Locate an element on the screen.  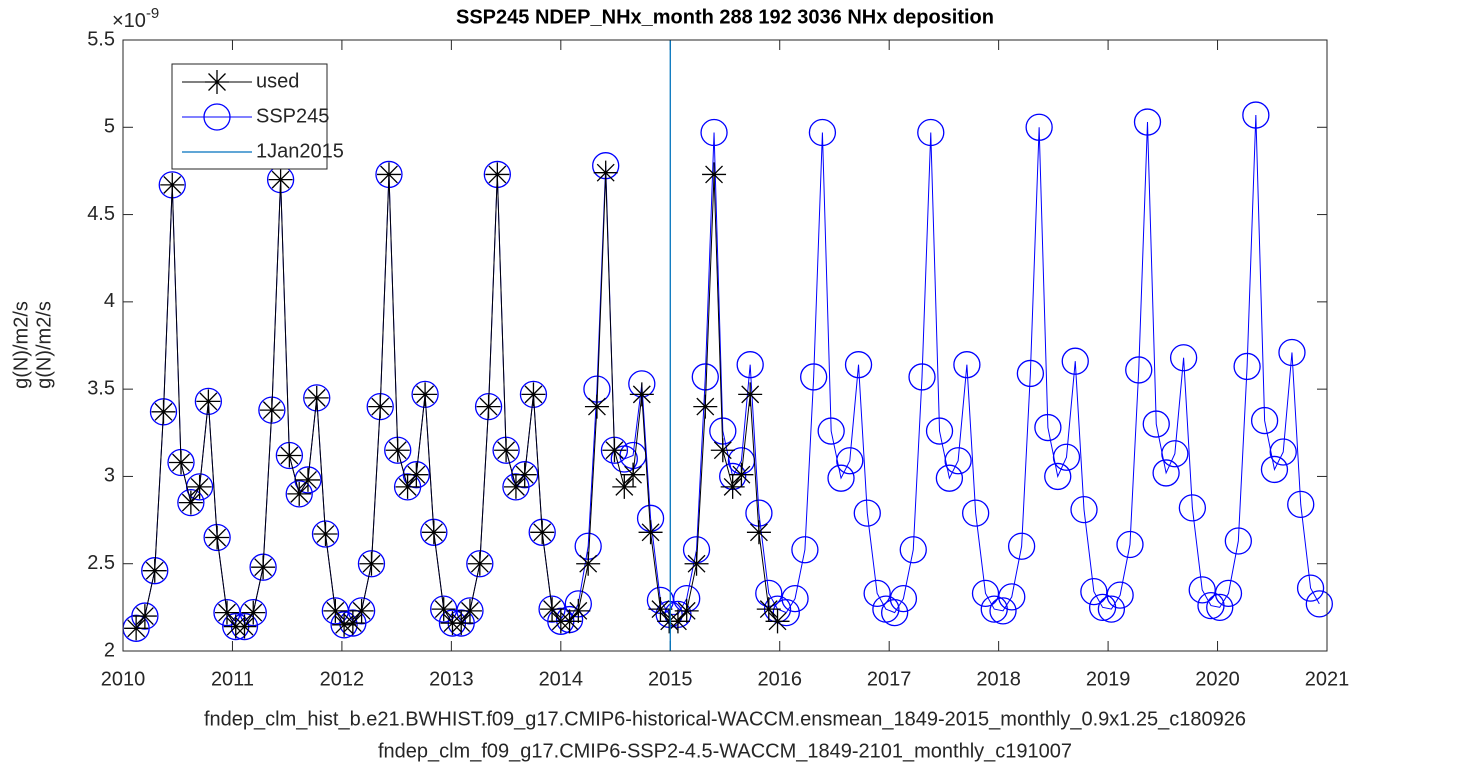
legend-label: 1Jan2015 is located at coordinates (300, 151).